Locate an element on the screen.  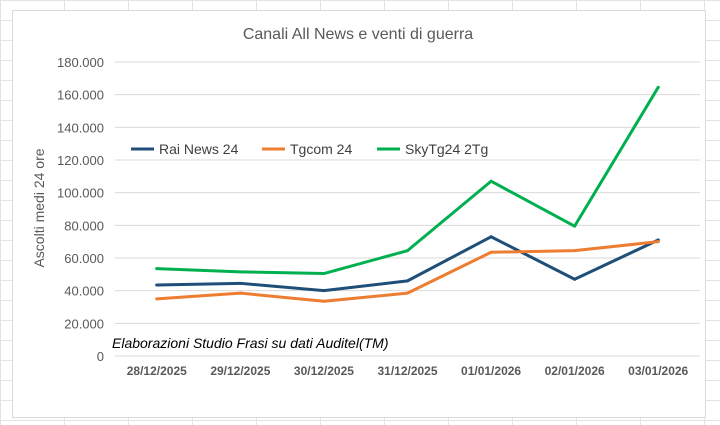
legend-label: Rai News 24 is located at coordinates (199, 149).